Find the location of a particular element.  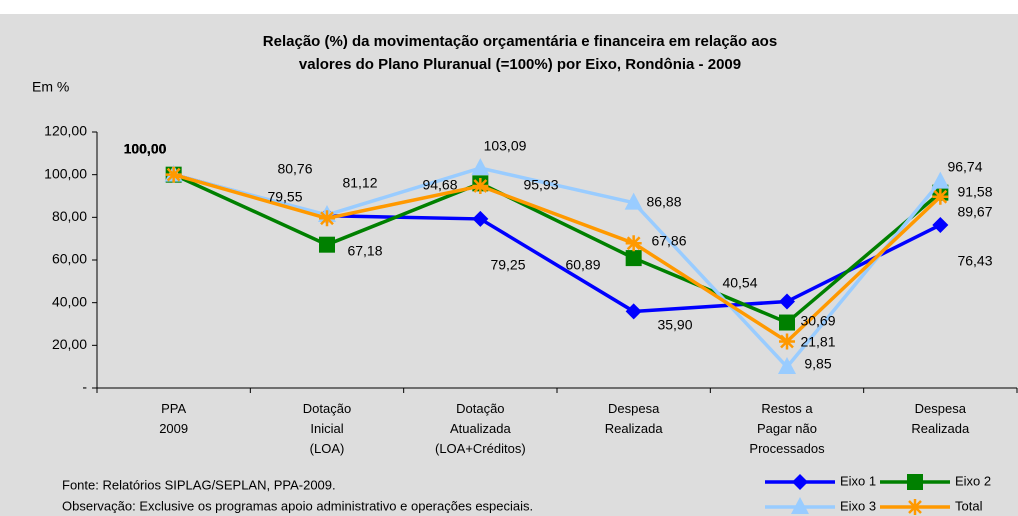

data-label: 79,25 is located at coordinates (507, 265).